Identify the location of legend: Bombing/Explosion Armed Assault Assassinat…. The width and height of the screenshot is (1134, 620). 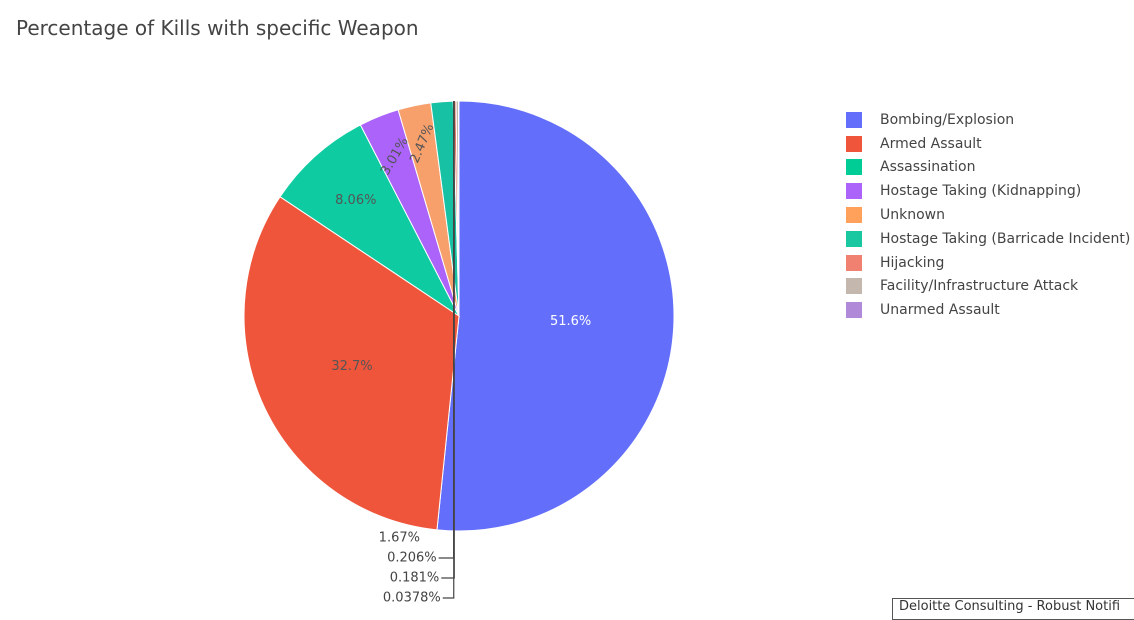
(988, 215).